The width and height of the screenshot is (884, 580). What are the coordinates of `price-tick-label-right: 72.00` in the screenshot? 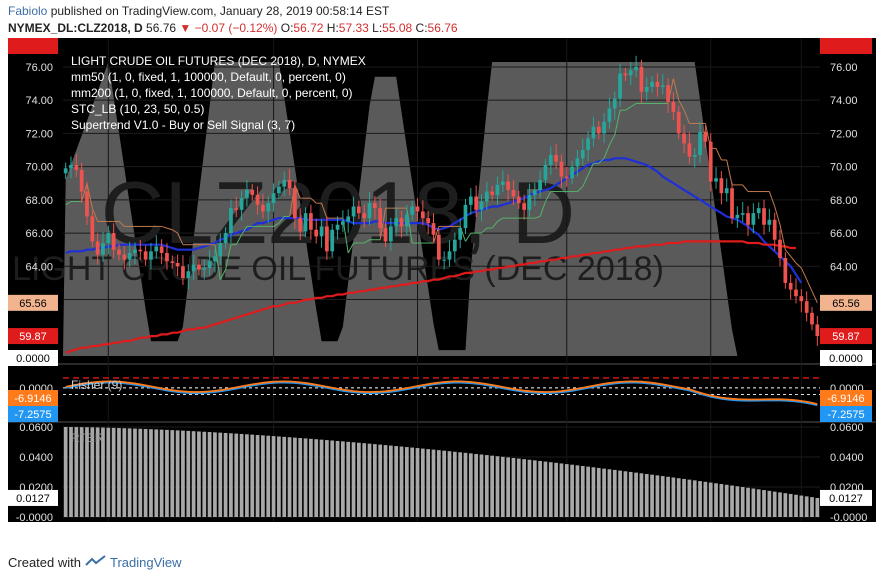 It's located at (844, 134).